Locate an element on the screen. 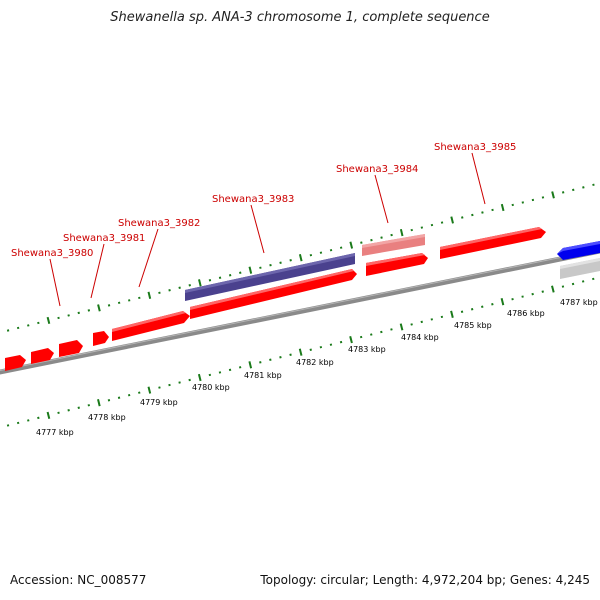 The image size is (600, 600). scale-tick-label: 4785 kbp is located at coordinates (473, 325).